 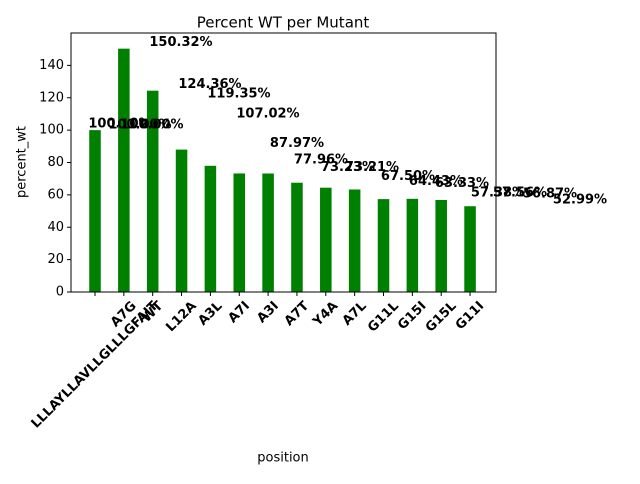 What do you see at coordinates (321, 159) in the screenshot?
I see `value-label: 77.96%` at bounding box center [321, 159].